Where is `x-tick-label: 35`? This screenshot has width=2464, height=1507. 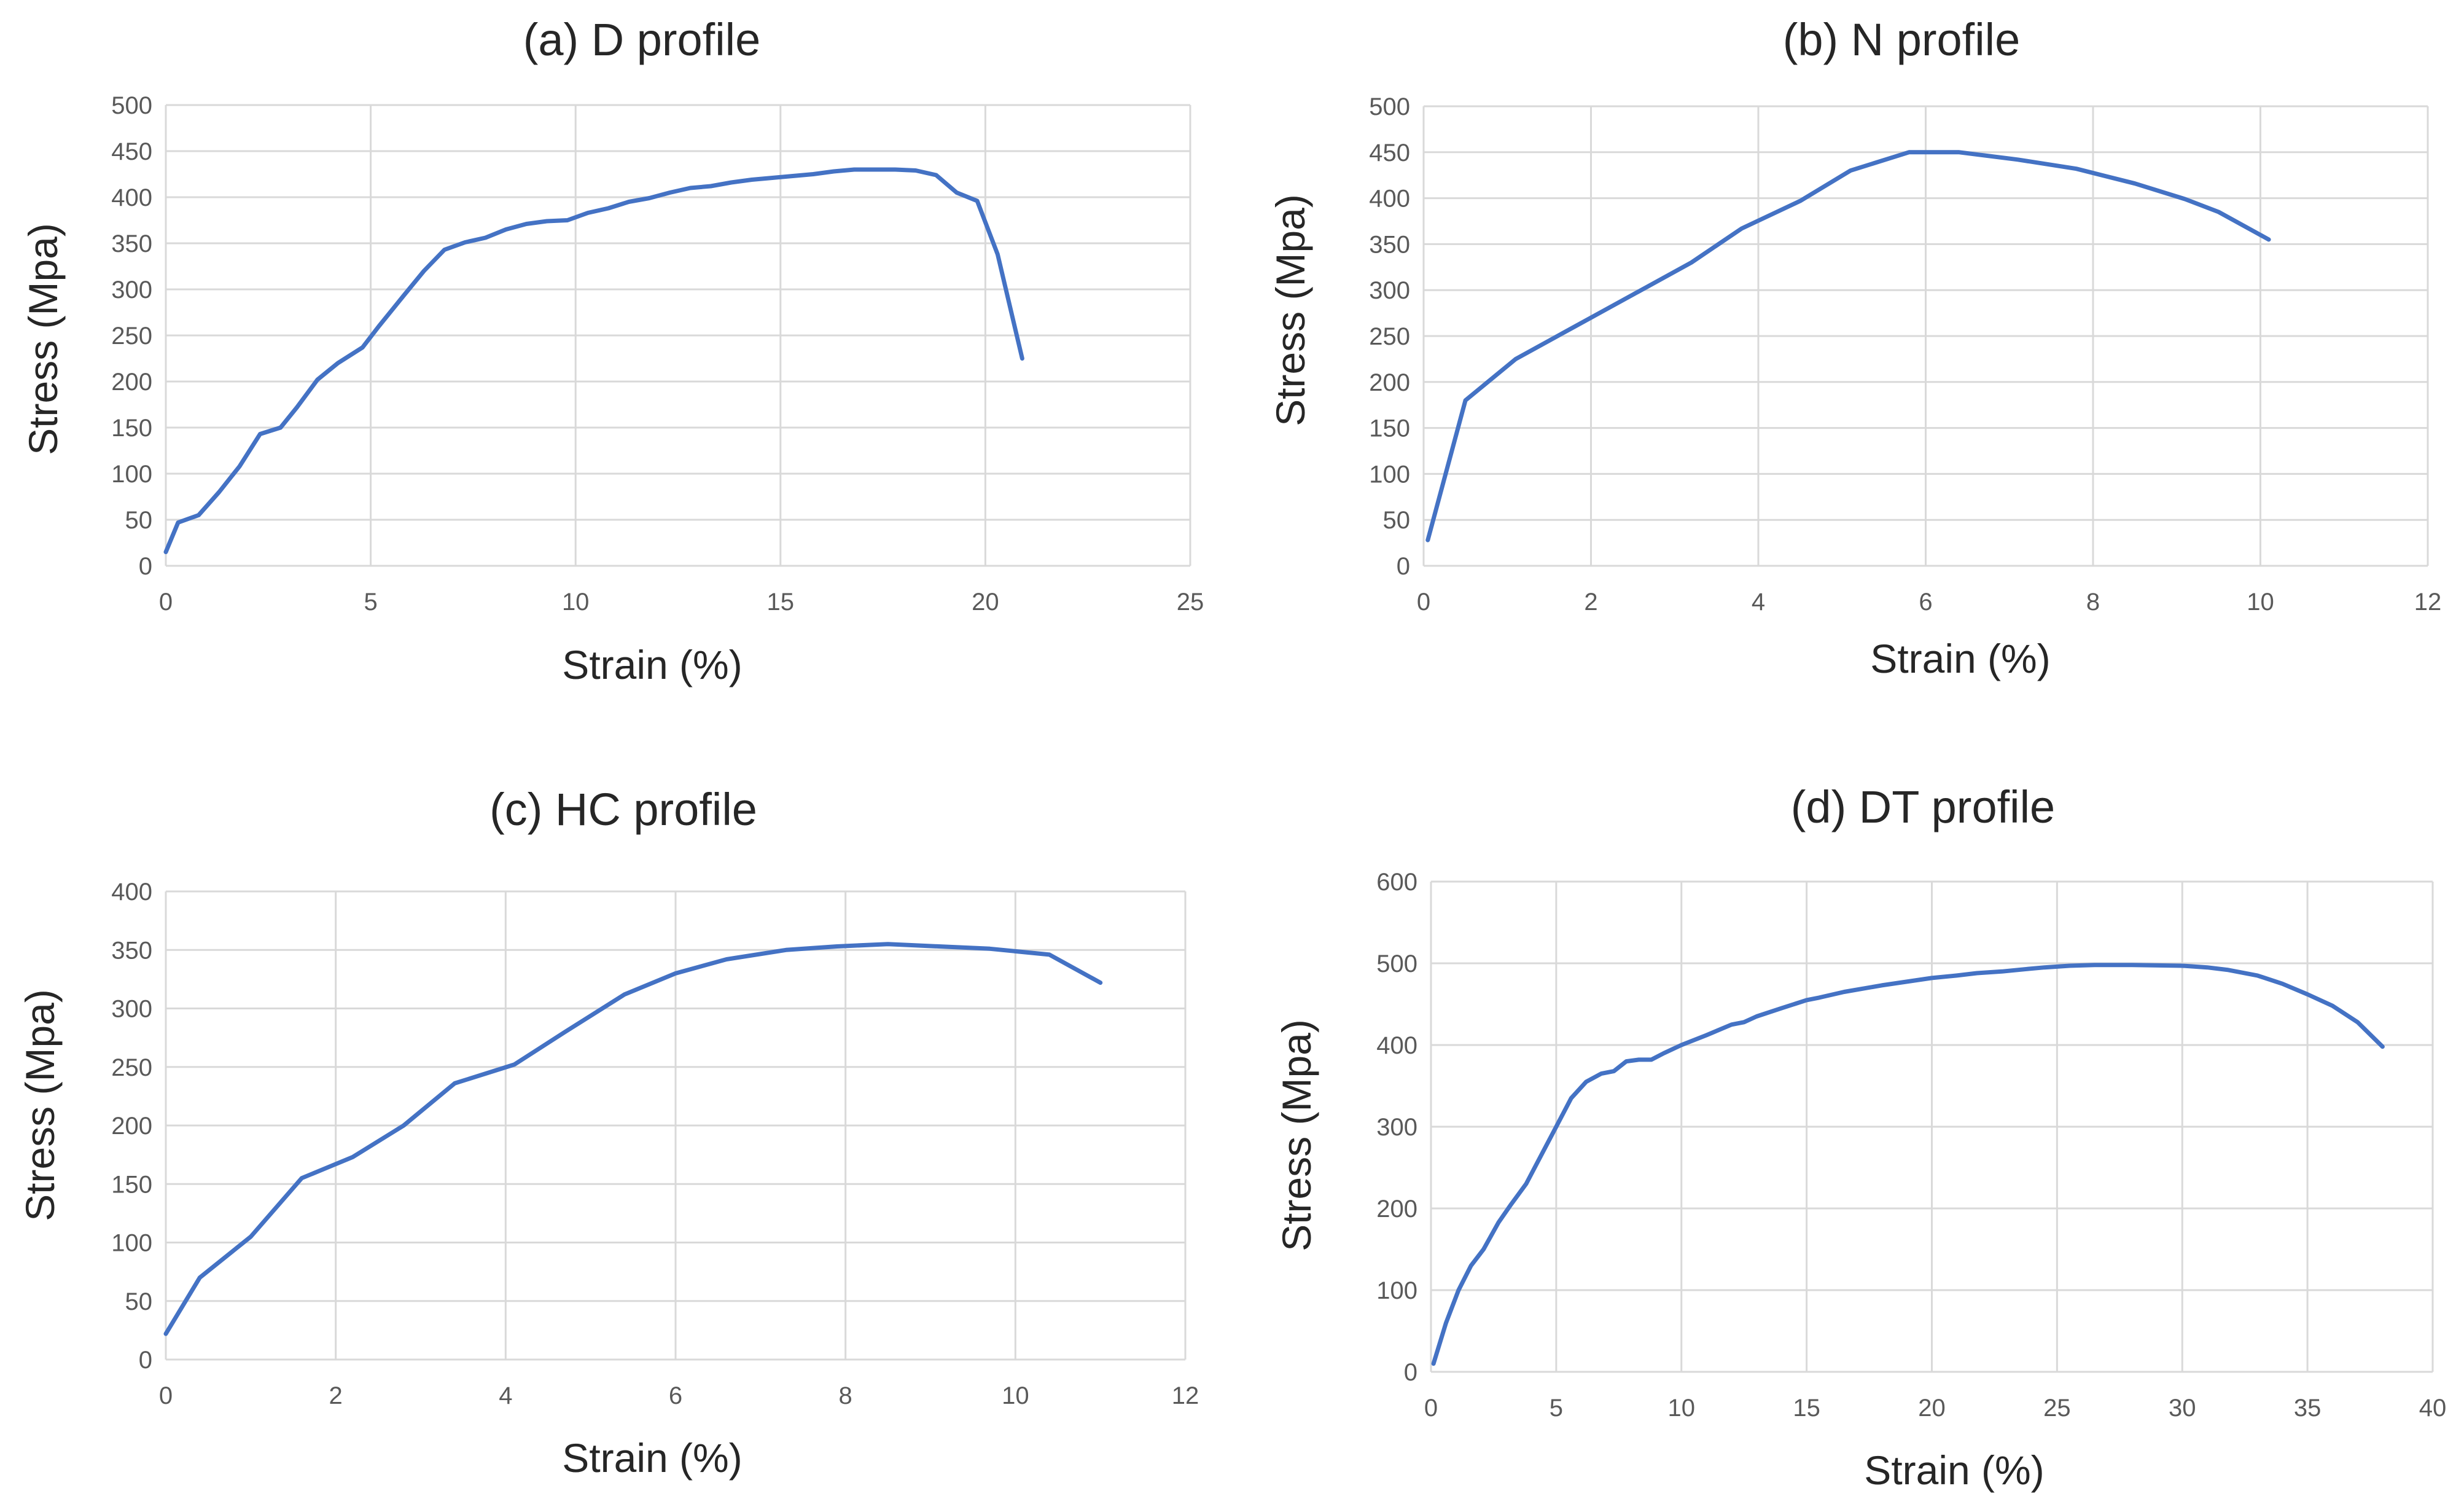 x-tick-label: 35 is located at coordinates (2308, 1408).